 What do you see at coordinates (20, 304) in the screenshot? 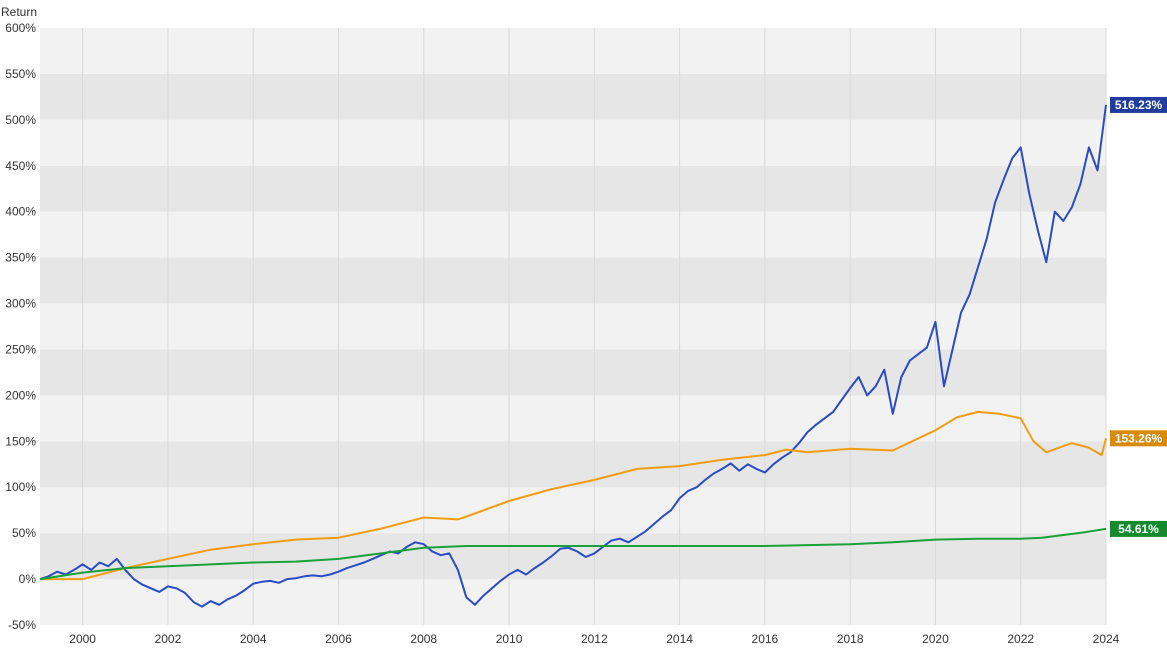
I see `y-tick-label: 300%` at bounding box center [20, 304].